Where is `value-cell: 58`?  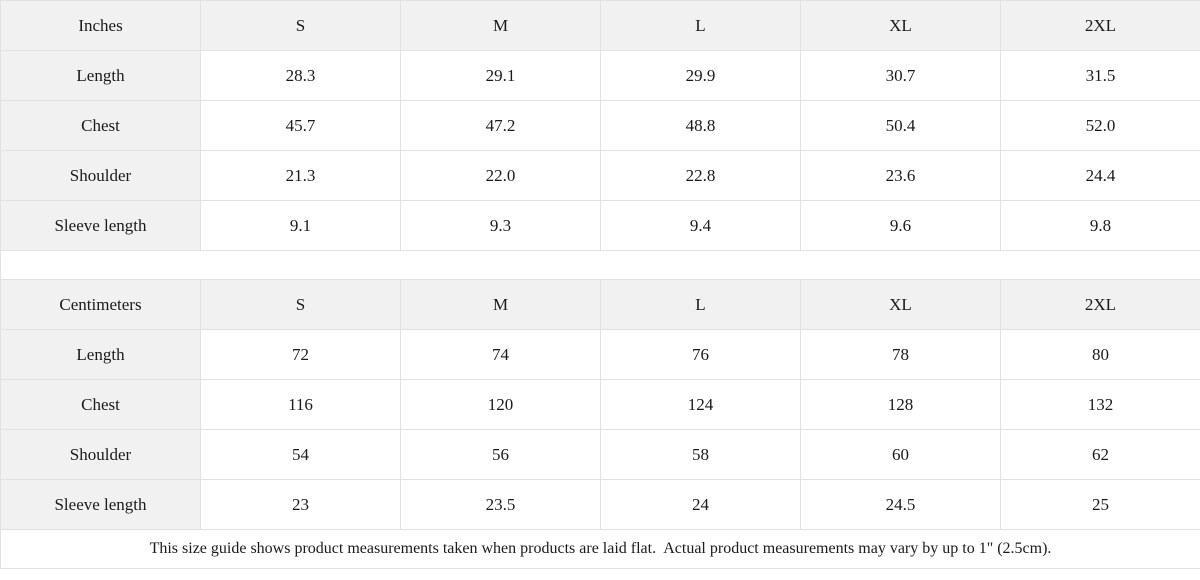 value-cell: 58 is located at coordinates (700, 454).